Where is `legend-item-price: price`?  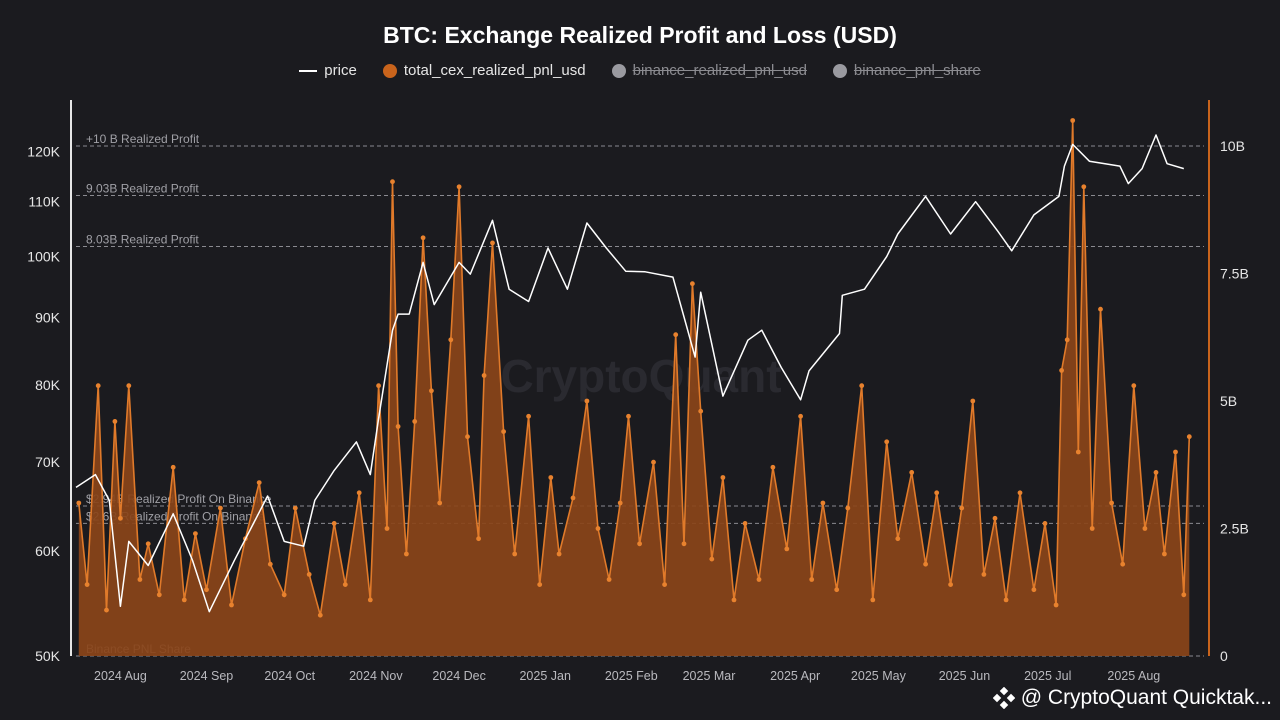 legend-item-price: price is located at coordinates (328, 70).